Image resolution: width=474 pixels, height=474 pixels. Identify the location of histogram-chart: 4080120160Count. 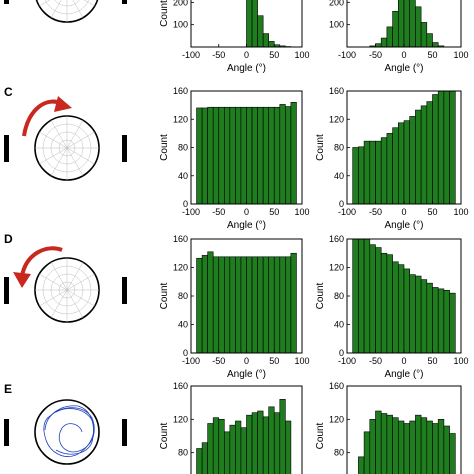
(231, 427).